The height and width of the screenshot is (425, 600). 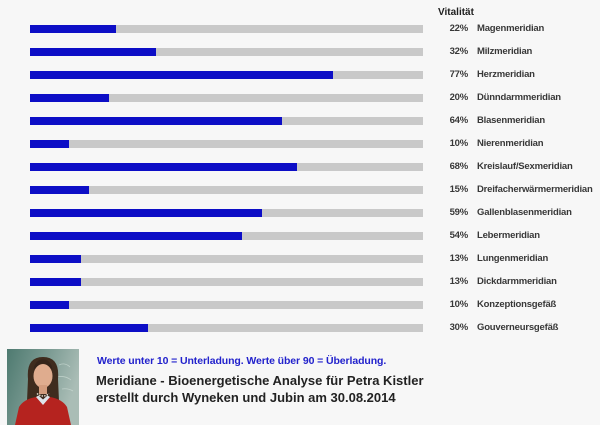 I want to click on bar-label: Herzmeridian, so click(x=506, y=74).